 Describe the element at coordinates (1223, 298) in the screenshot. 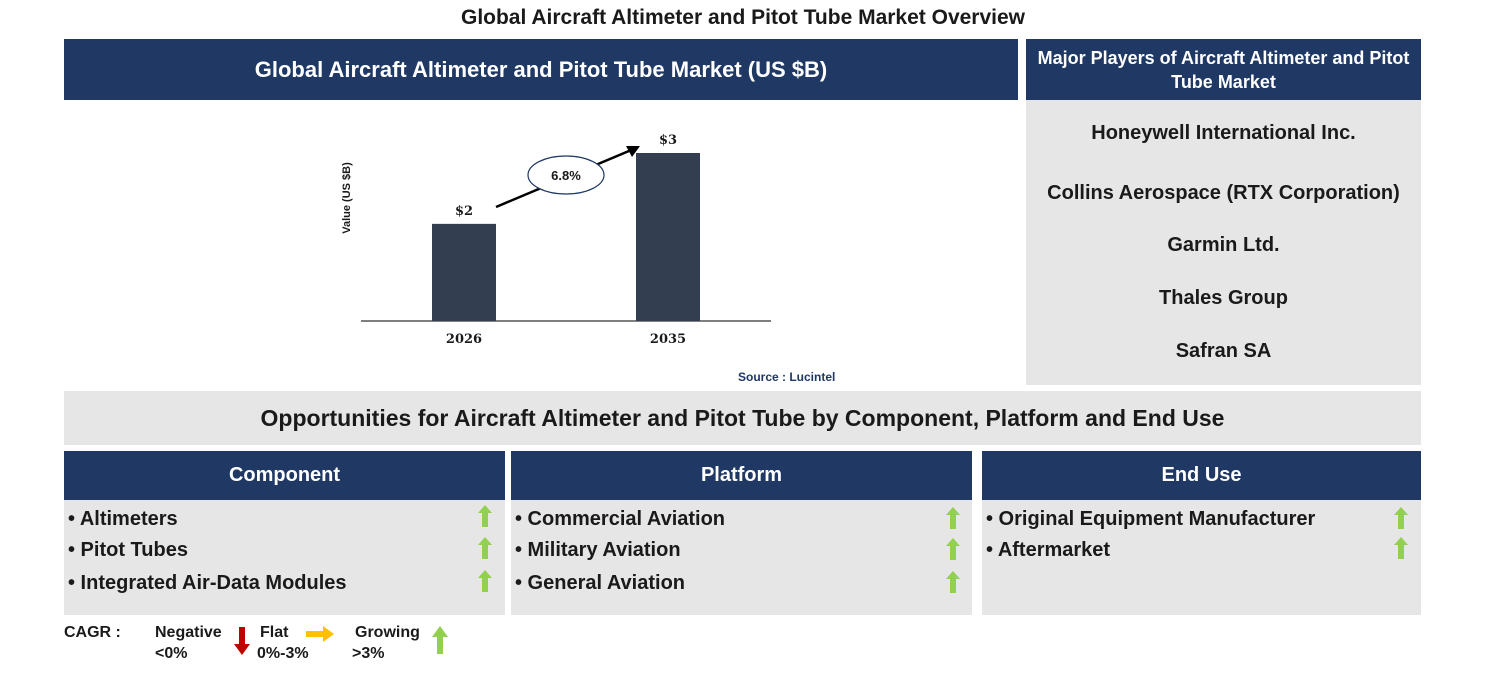

I see `player-item: Thales Group` at that location.